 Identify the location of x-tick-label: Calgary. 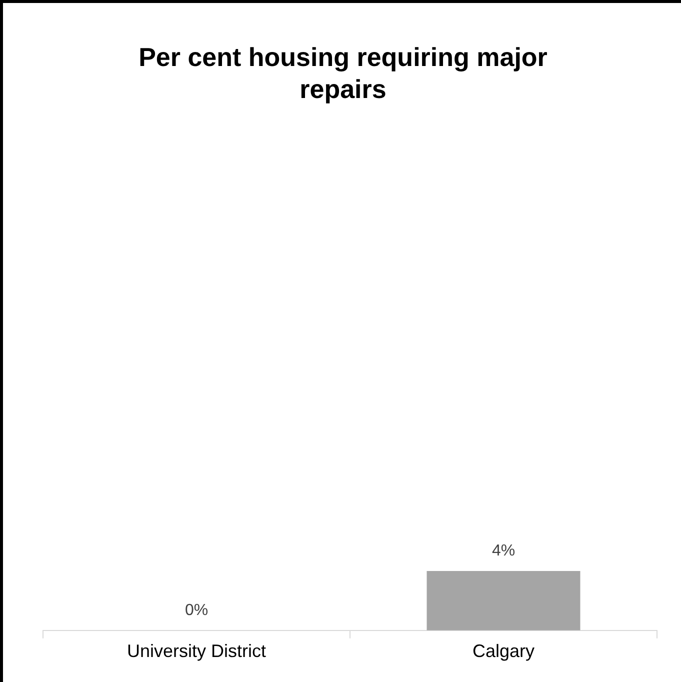
(503, 651).